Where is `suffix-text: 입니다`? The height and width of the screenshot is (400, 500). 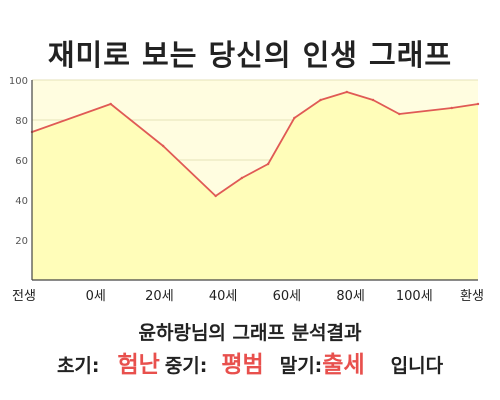
suffix-text: 입니다 is located at coordinates (417, 366).